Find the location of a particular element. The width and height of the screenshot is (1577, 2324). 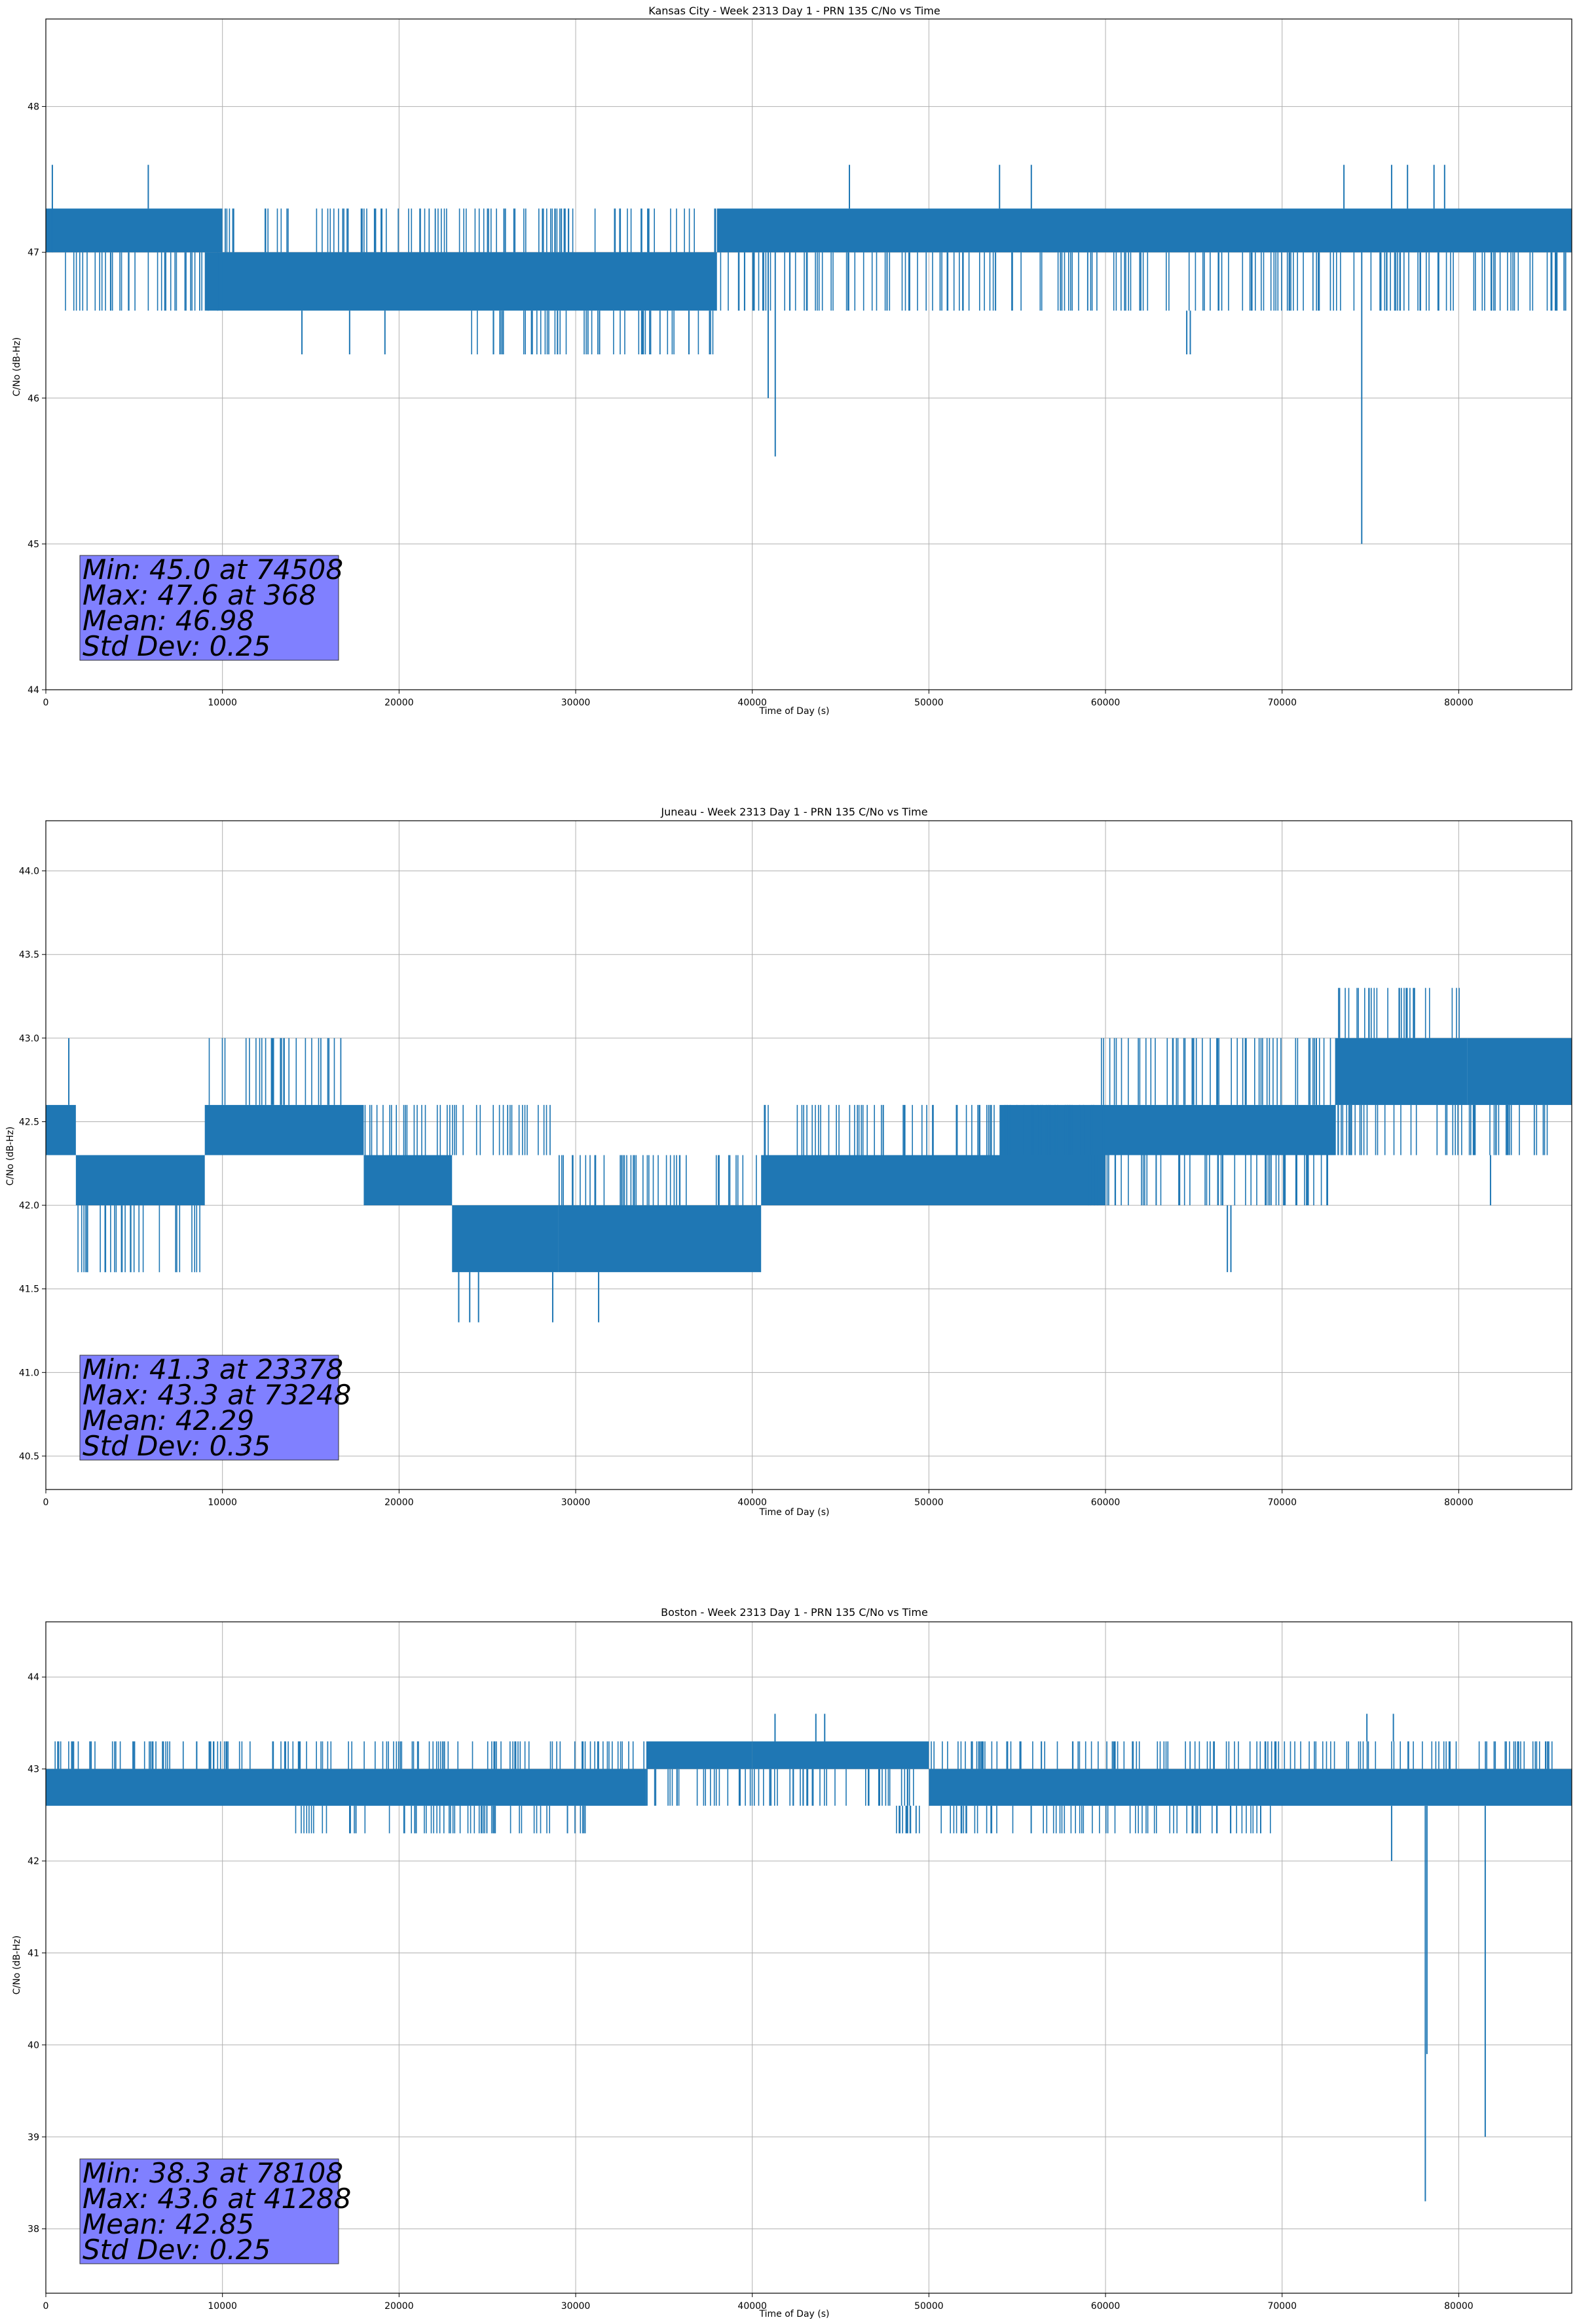

y-tick-label: 45 is located at coordinates (33, 544).